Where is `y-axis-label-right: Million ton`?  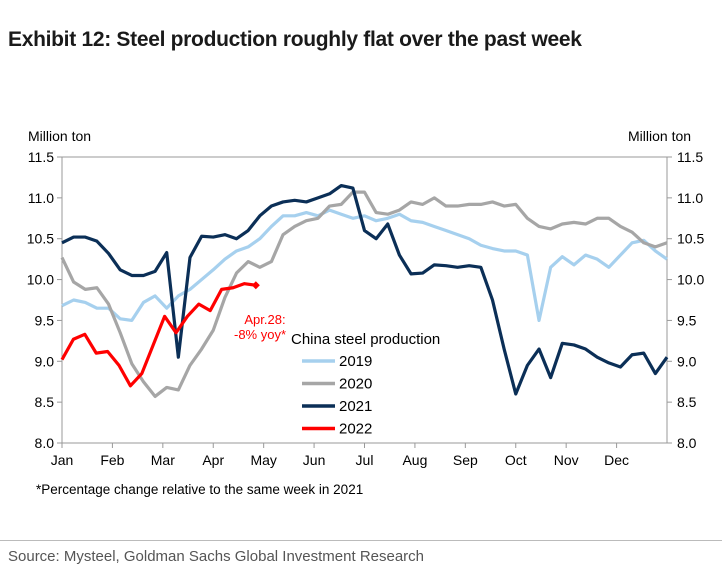
y-axis-label-right: Million ton is located at coordinates (660, 136).